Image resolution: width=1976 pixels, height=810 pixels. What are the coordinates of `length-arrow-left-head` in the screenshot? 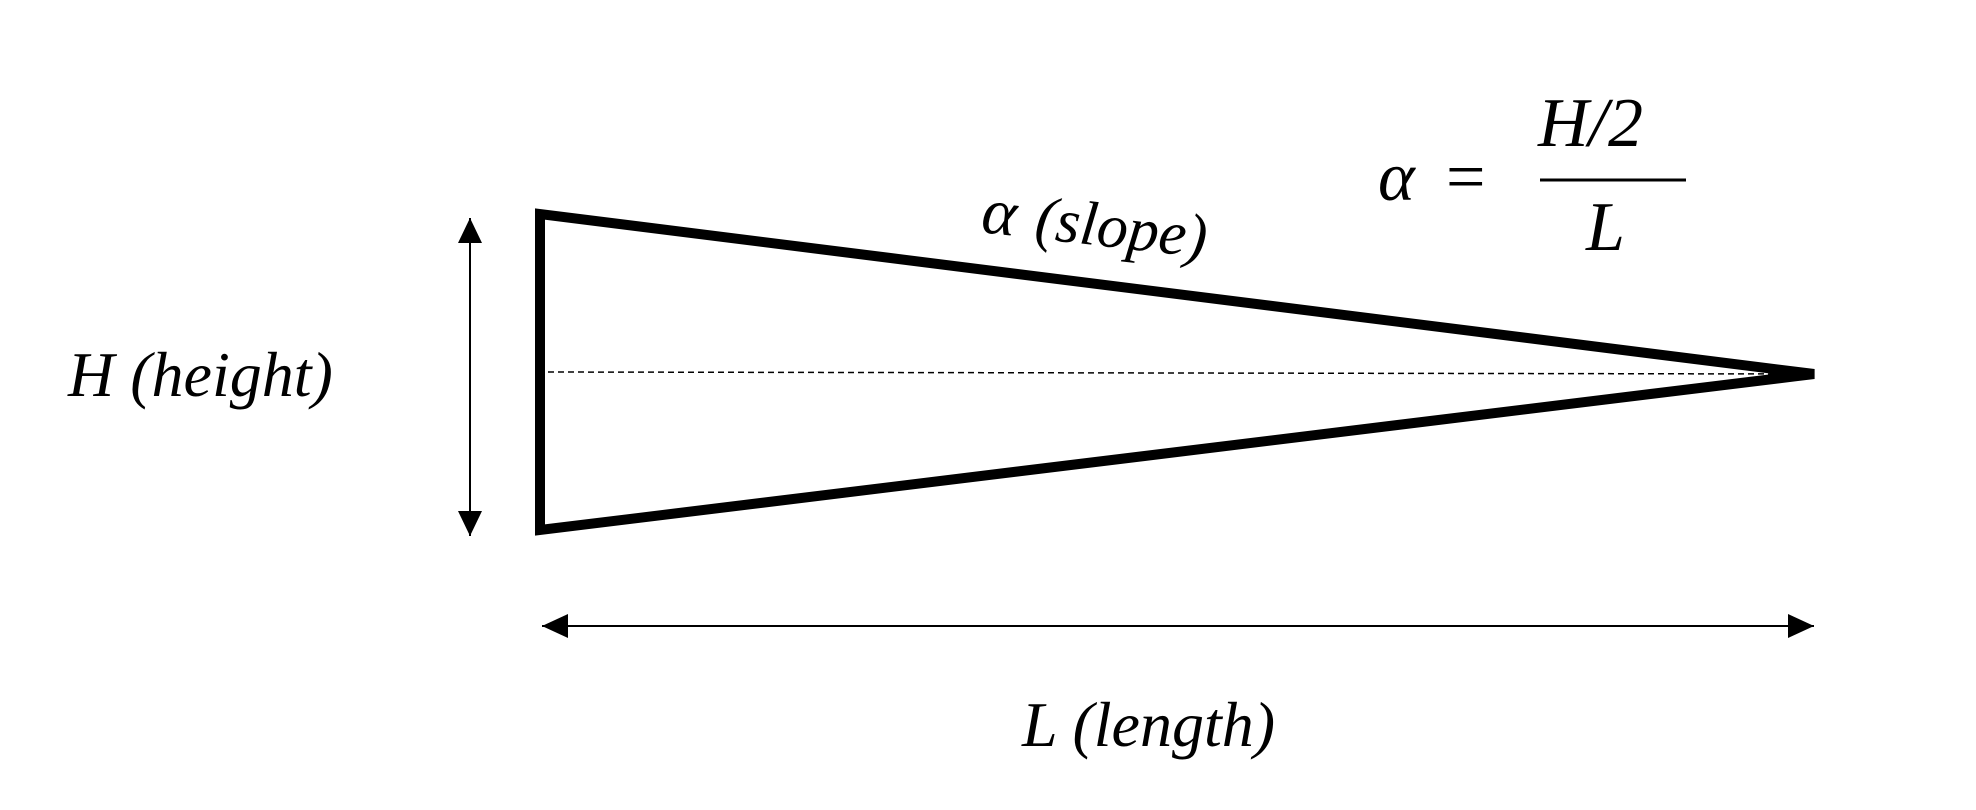 It's located at (555, 626).